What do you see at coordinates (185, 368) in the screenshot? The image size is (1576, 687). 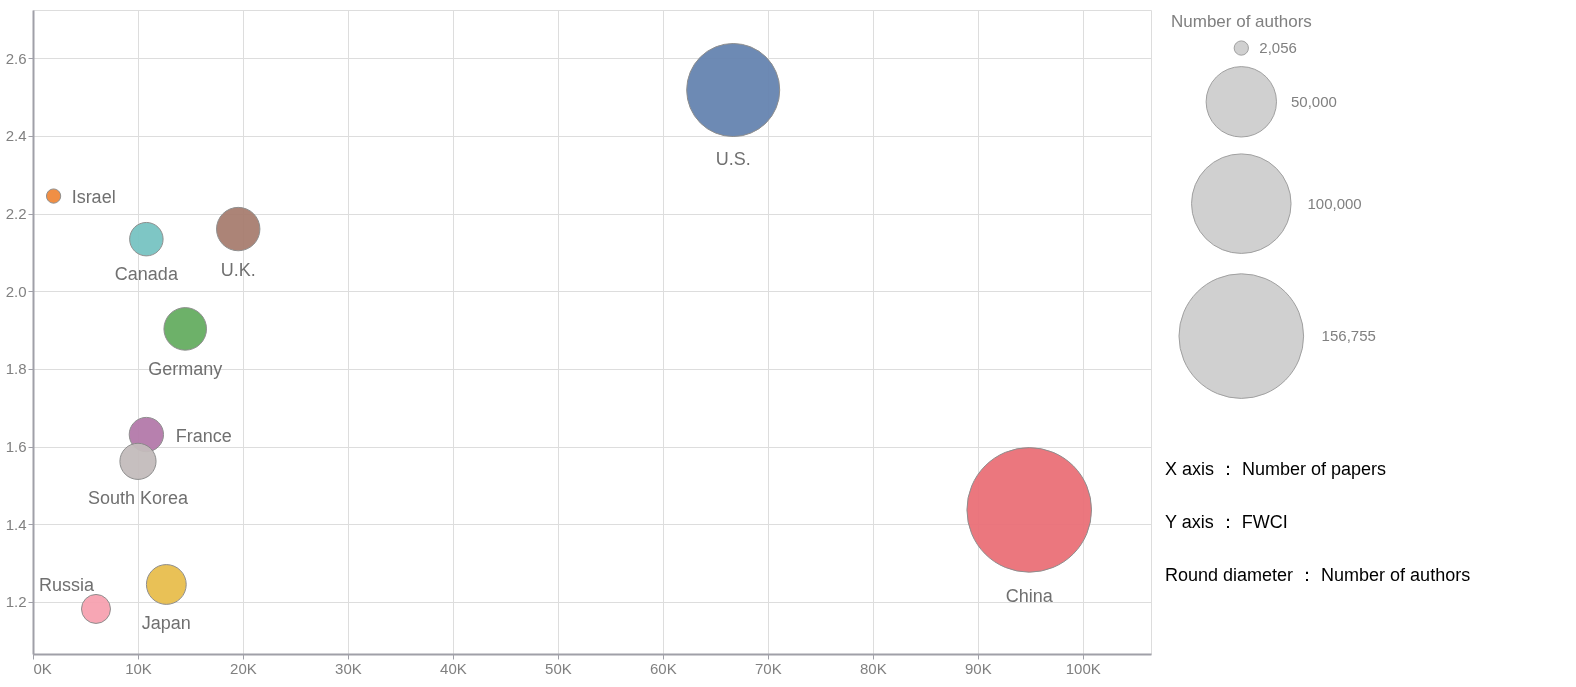 I see `series-label: Germany` at bounding box center [185, 368].